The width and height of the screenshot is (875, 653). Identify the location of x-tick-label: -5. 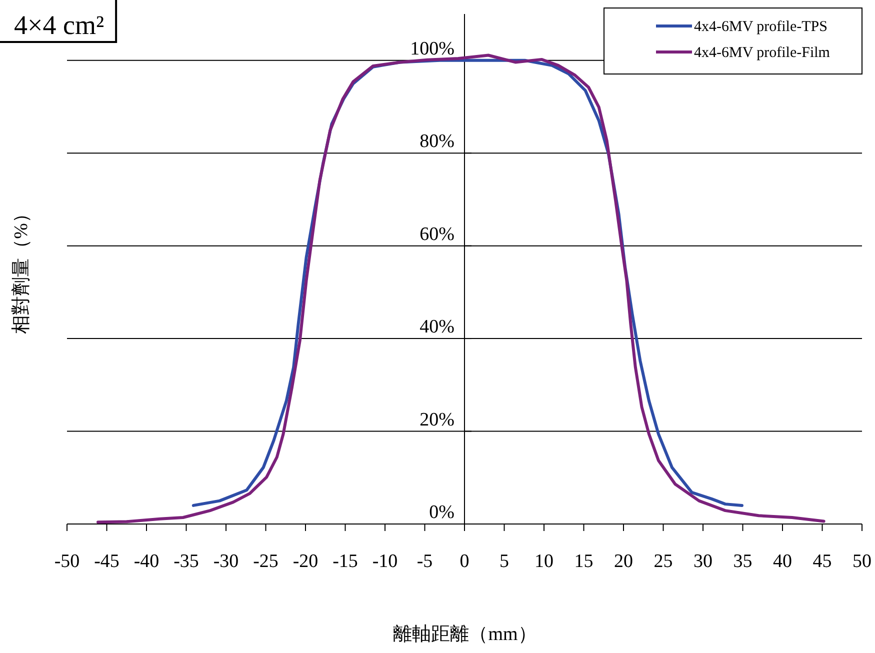
(424, 561).